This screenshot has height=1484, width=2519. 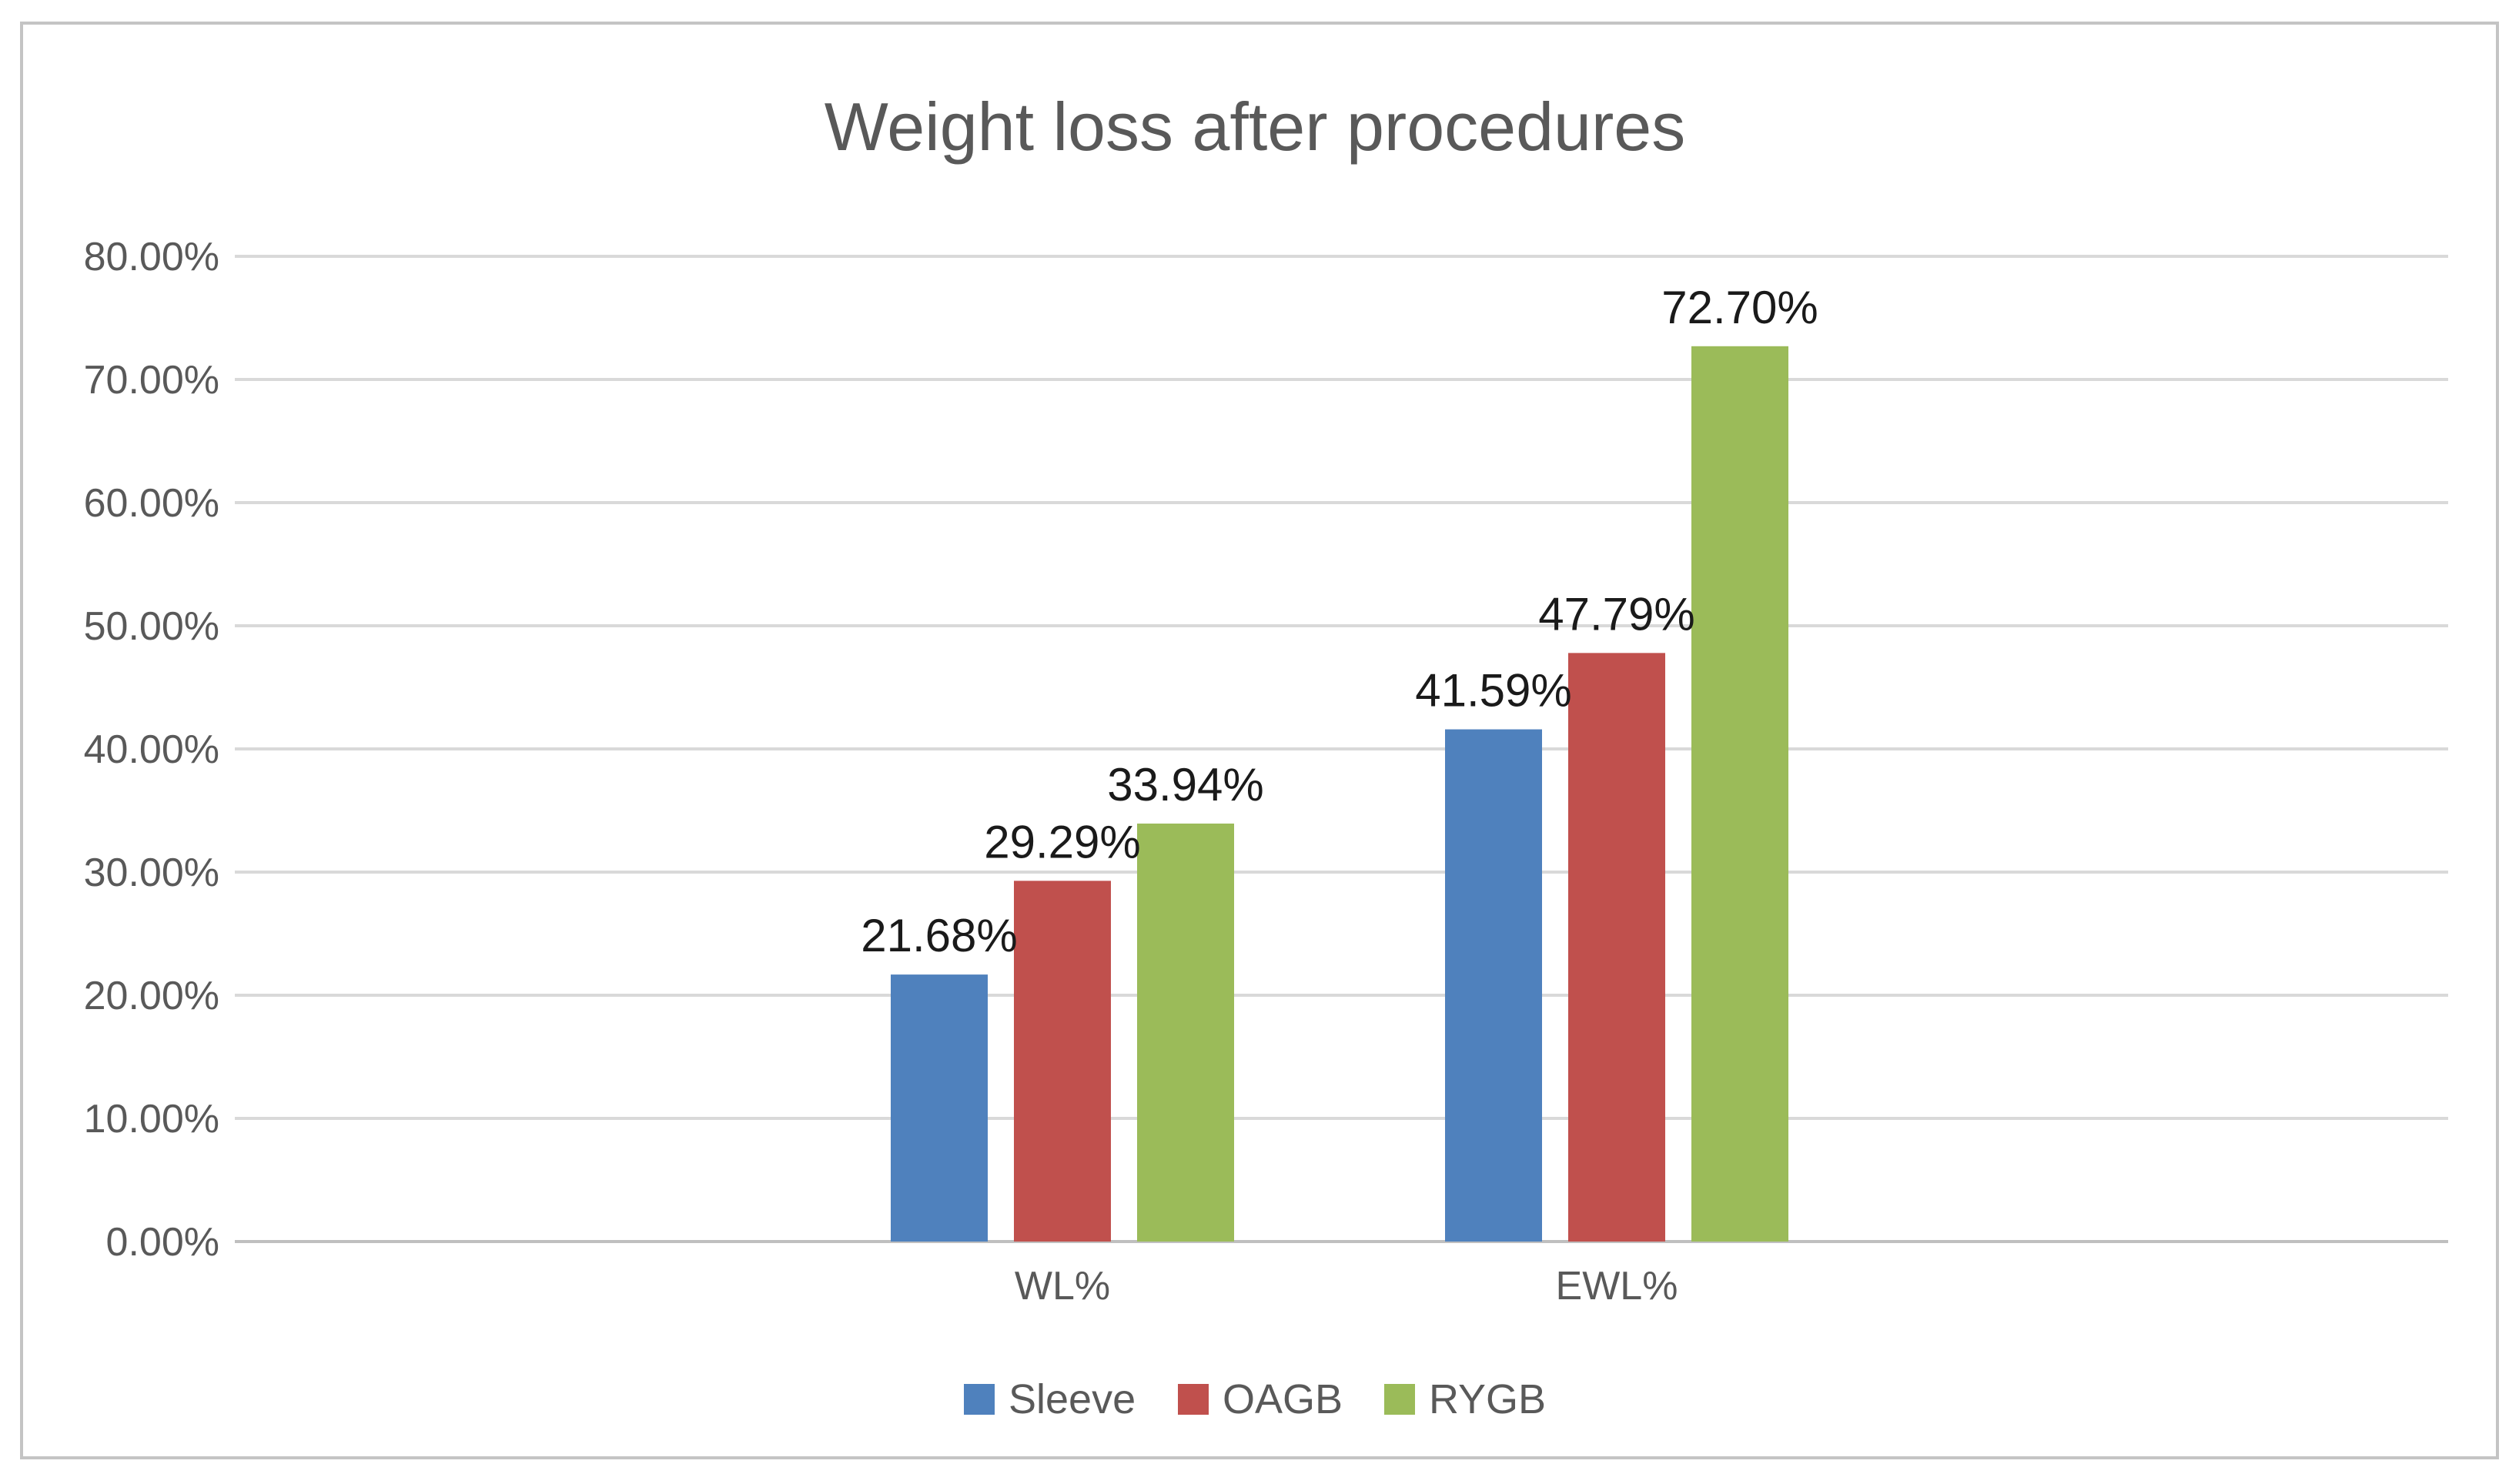 What do you see at coordinates (1186, 785) in the screenshot?
I see `data-label: 33.94%` at bounding box center [1186, 785].